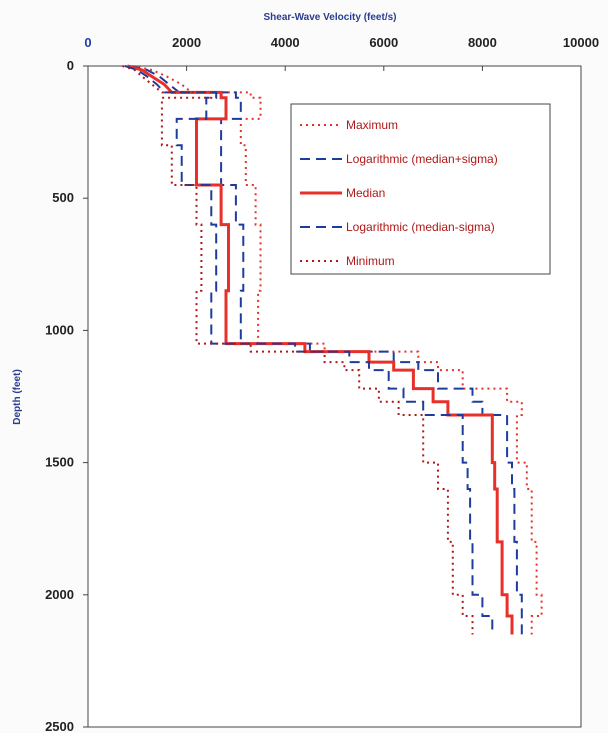  I want to click on legend-label-0: Maximum, so click(372, 125).